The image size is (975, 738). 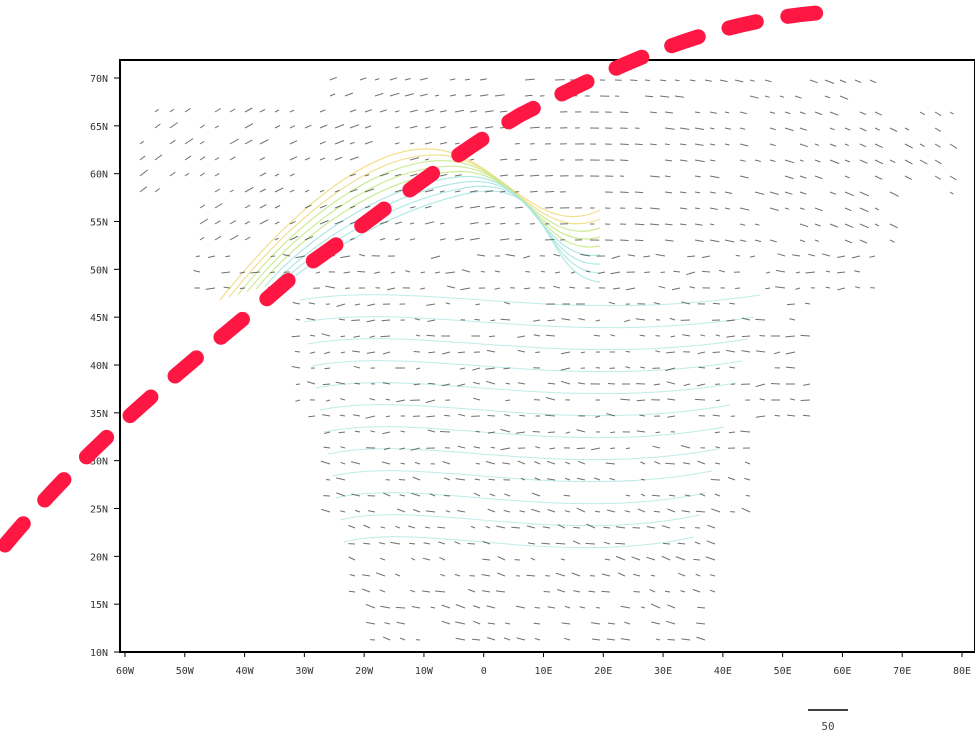 I want to click on lon-tick-label: 60W, so click(x=125, y=671).